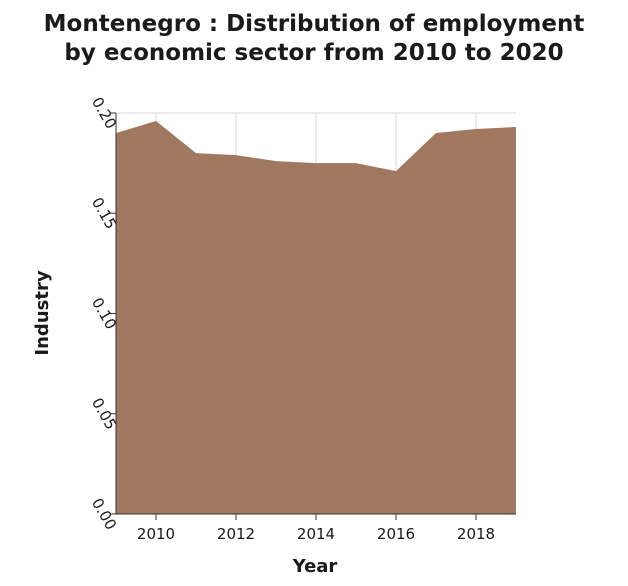  I want to click on x-axis-label: Year, so click(315, 566).